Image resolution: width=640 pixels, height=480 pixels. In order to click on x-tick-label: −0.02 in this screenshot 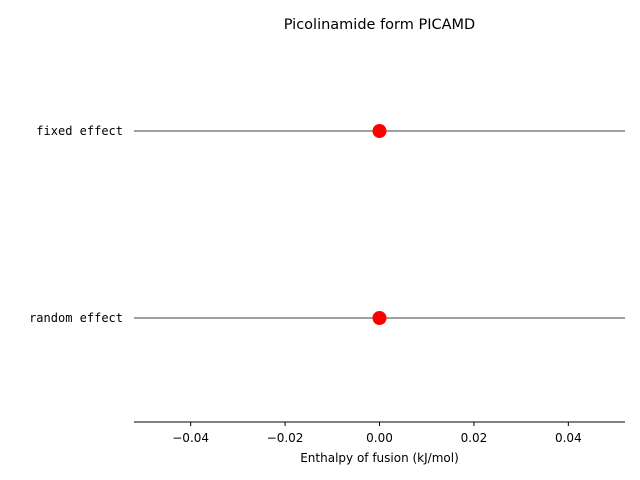, I will do `click(285, 438)`.